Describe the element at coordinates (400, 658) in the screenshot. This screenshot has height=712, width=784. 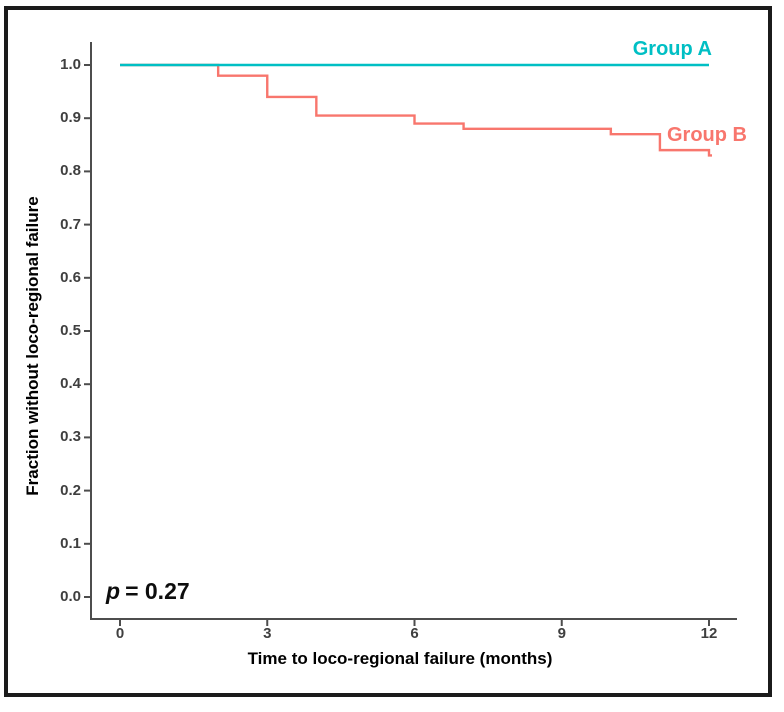
I see `x-axis-title: Time to loco-regional failure (months)` at that location.